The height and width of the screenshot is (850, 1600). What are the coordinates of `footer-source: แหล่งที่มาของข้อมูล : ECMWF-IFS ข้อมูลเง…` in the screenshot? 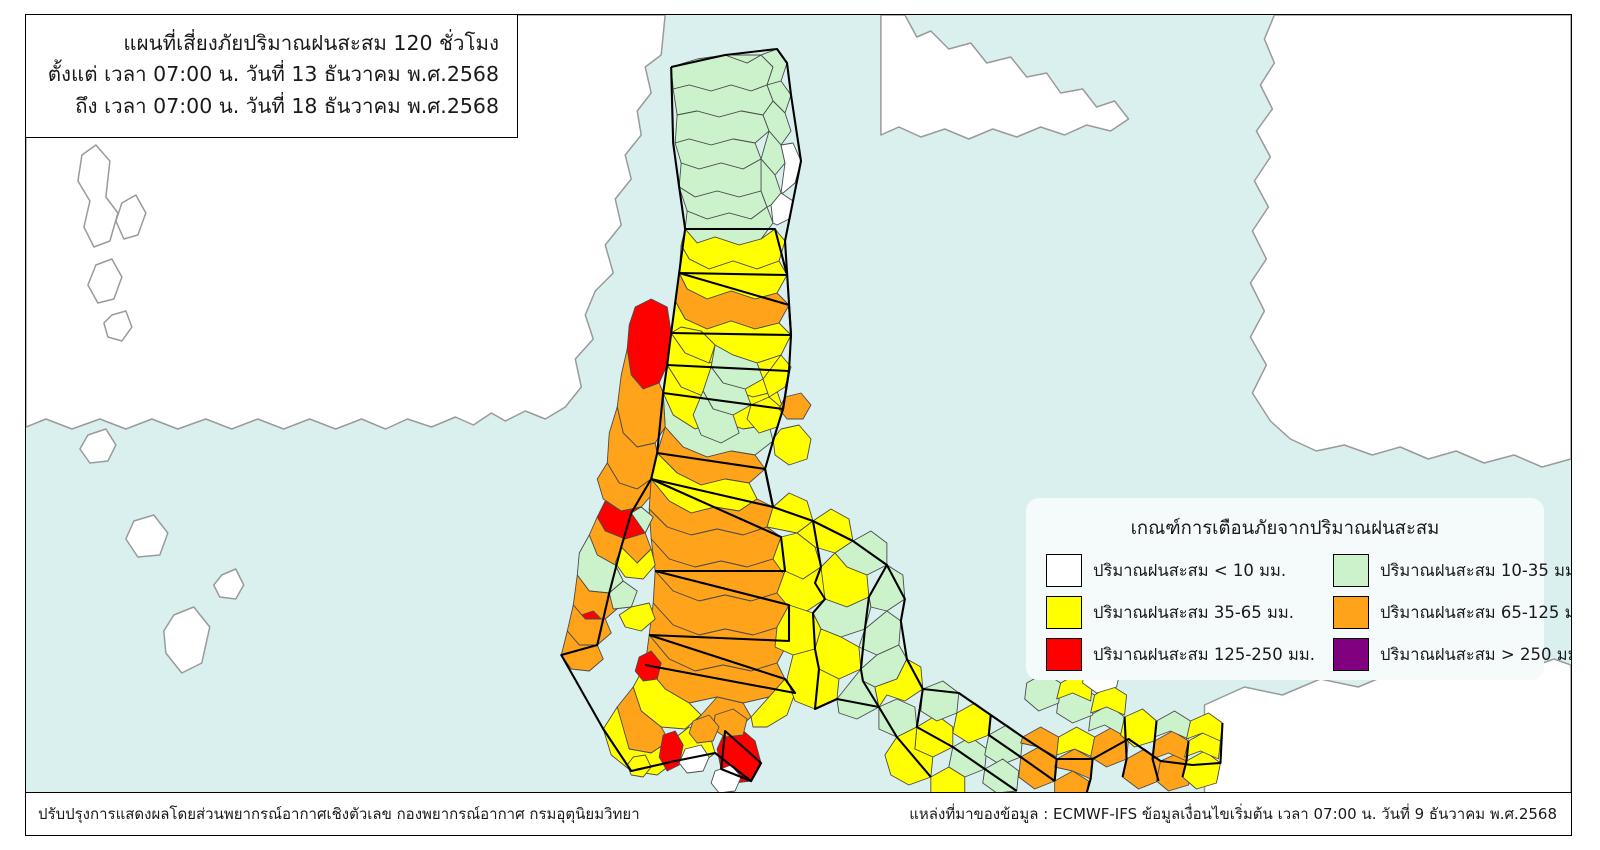 It's located at (1233, 814).